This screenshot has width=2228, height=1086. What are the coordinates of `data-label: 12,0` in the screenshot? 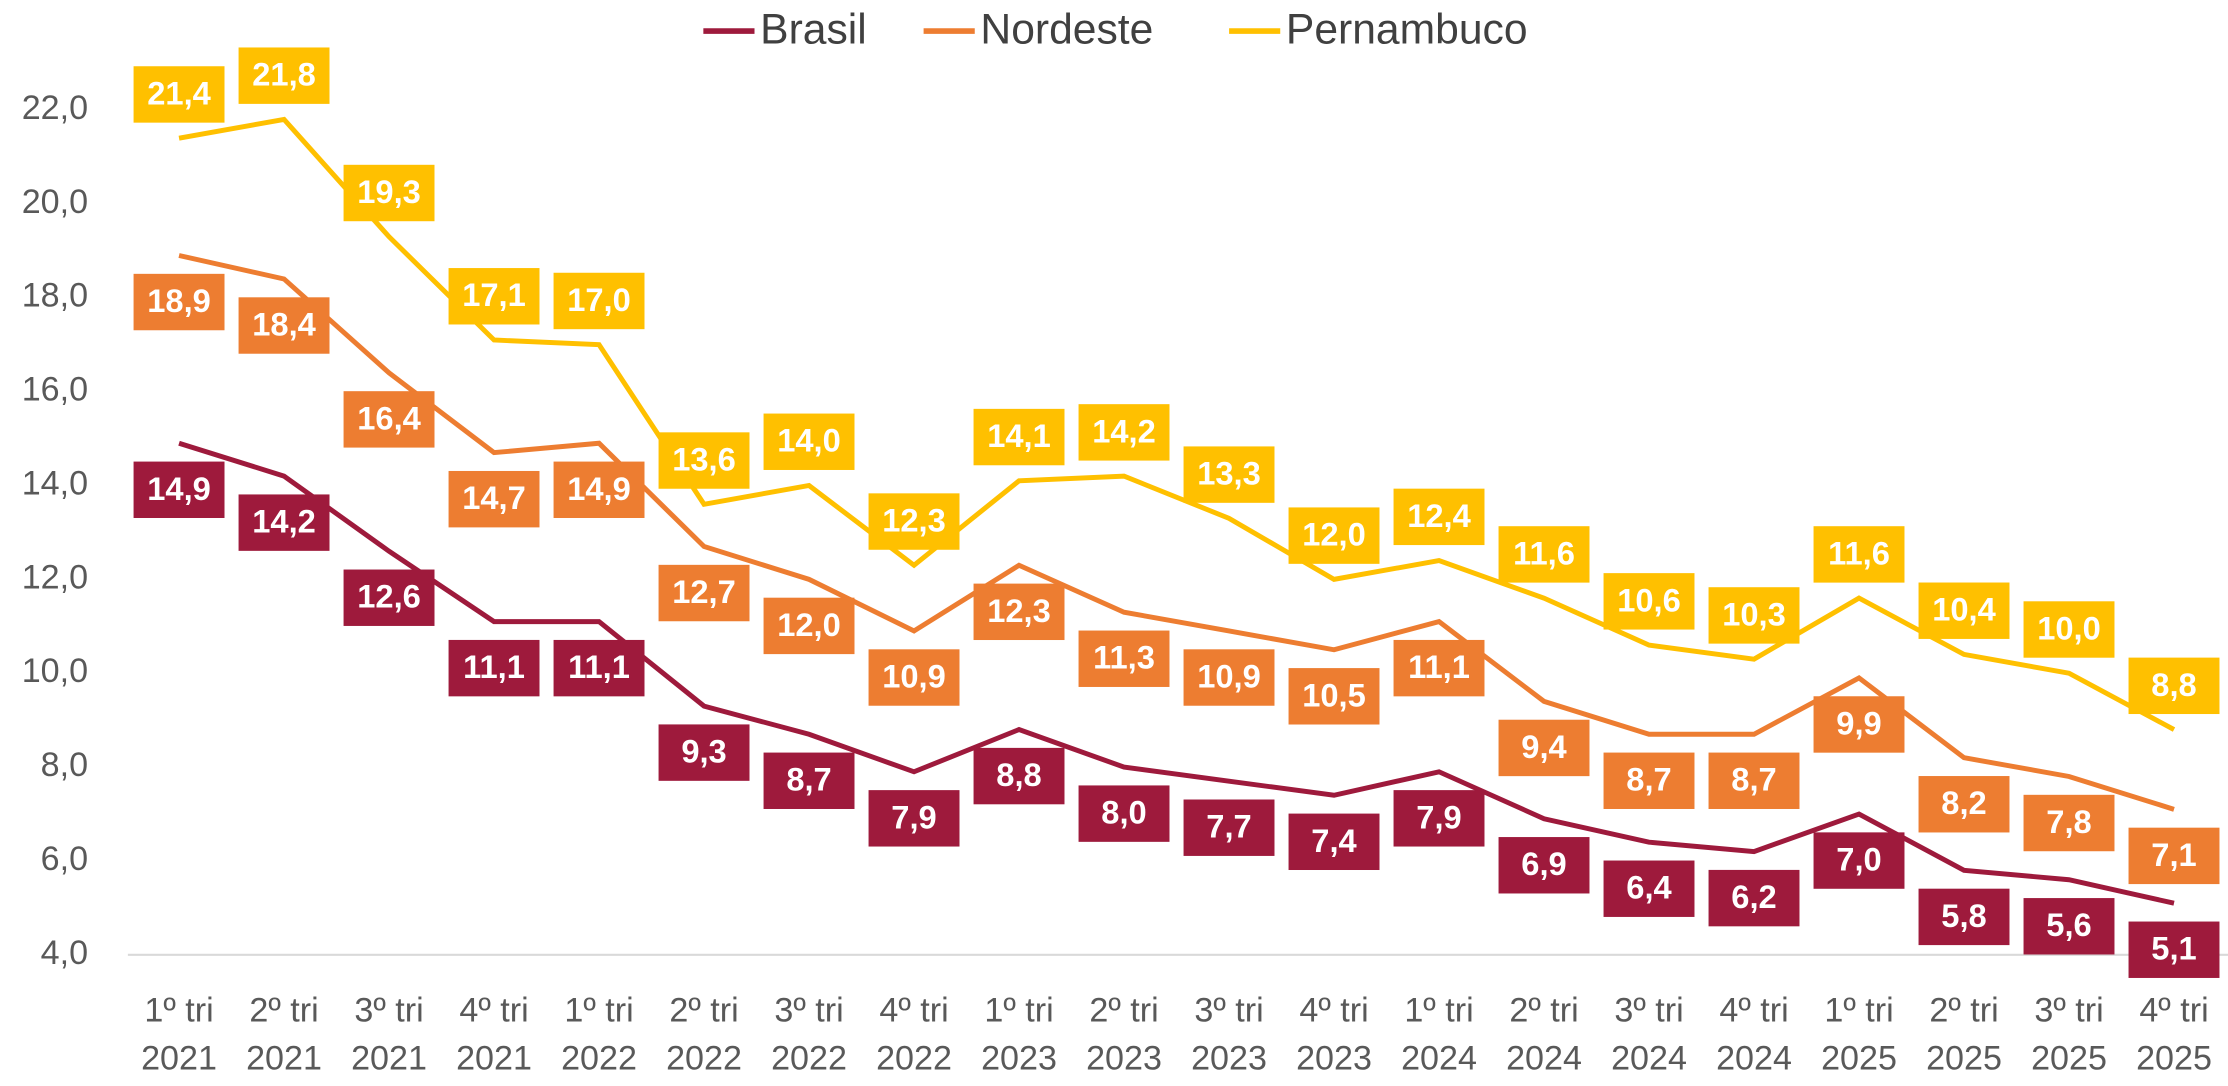 It's located at (809, 626).